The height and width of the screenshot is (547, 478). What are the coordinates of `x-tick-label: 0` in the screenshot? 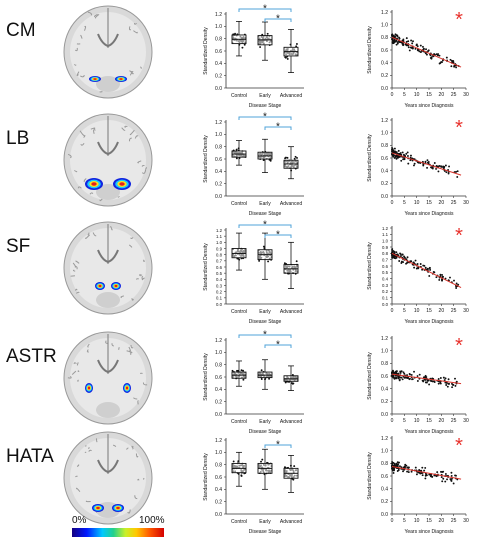 It's located at (392, 95).